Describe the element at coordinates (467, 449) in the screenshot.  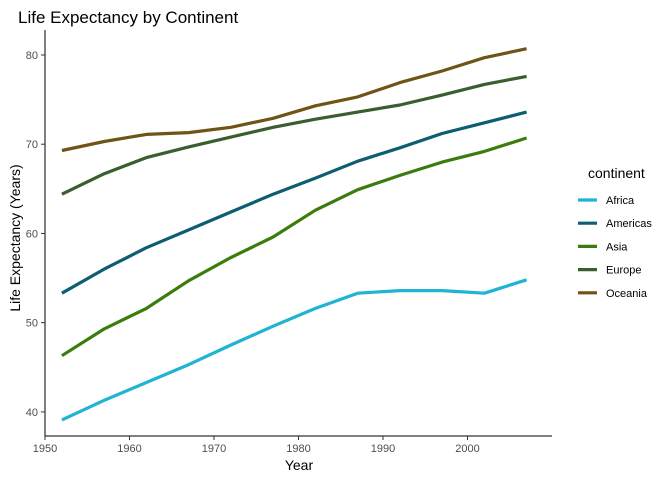
I see `x-tick-label: 2000` at that location.